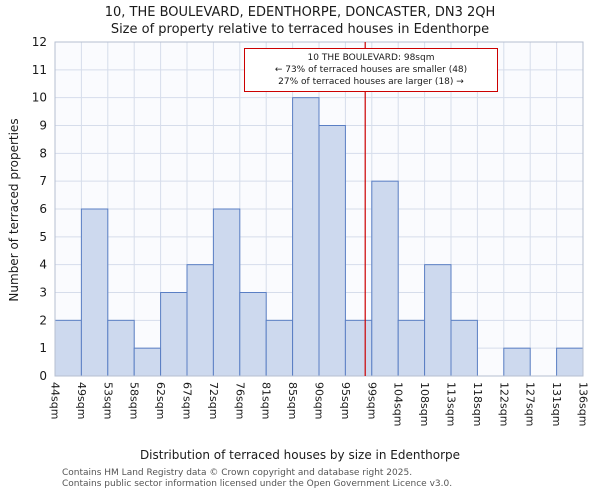  I want to click on x-tick-label: 62sqm, so click(160, 400).